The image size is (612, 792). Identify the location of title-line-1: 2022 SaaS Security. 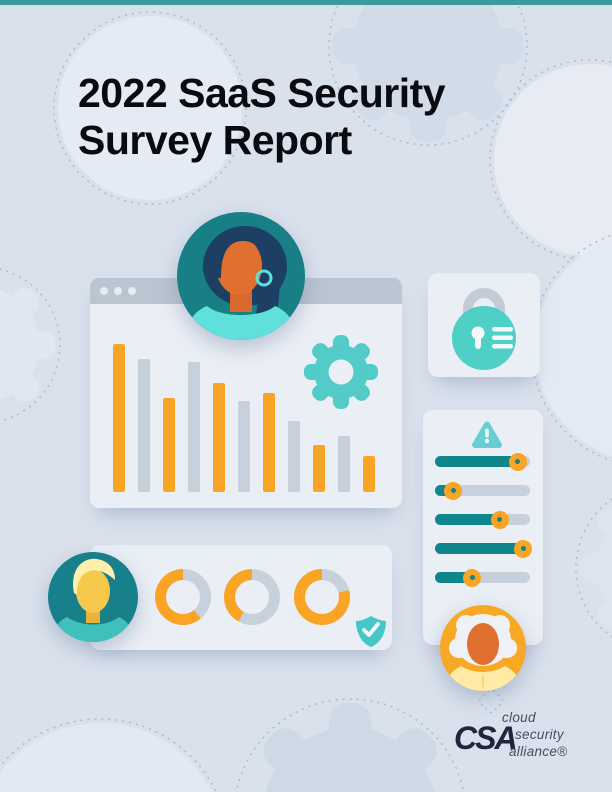
(262, 93).